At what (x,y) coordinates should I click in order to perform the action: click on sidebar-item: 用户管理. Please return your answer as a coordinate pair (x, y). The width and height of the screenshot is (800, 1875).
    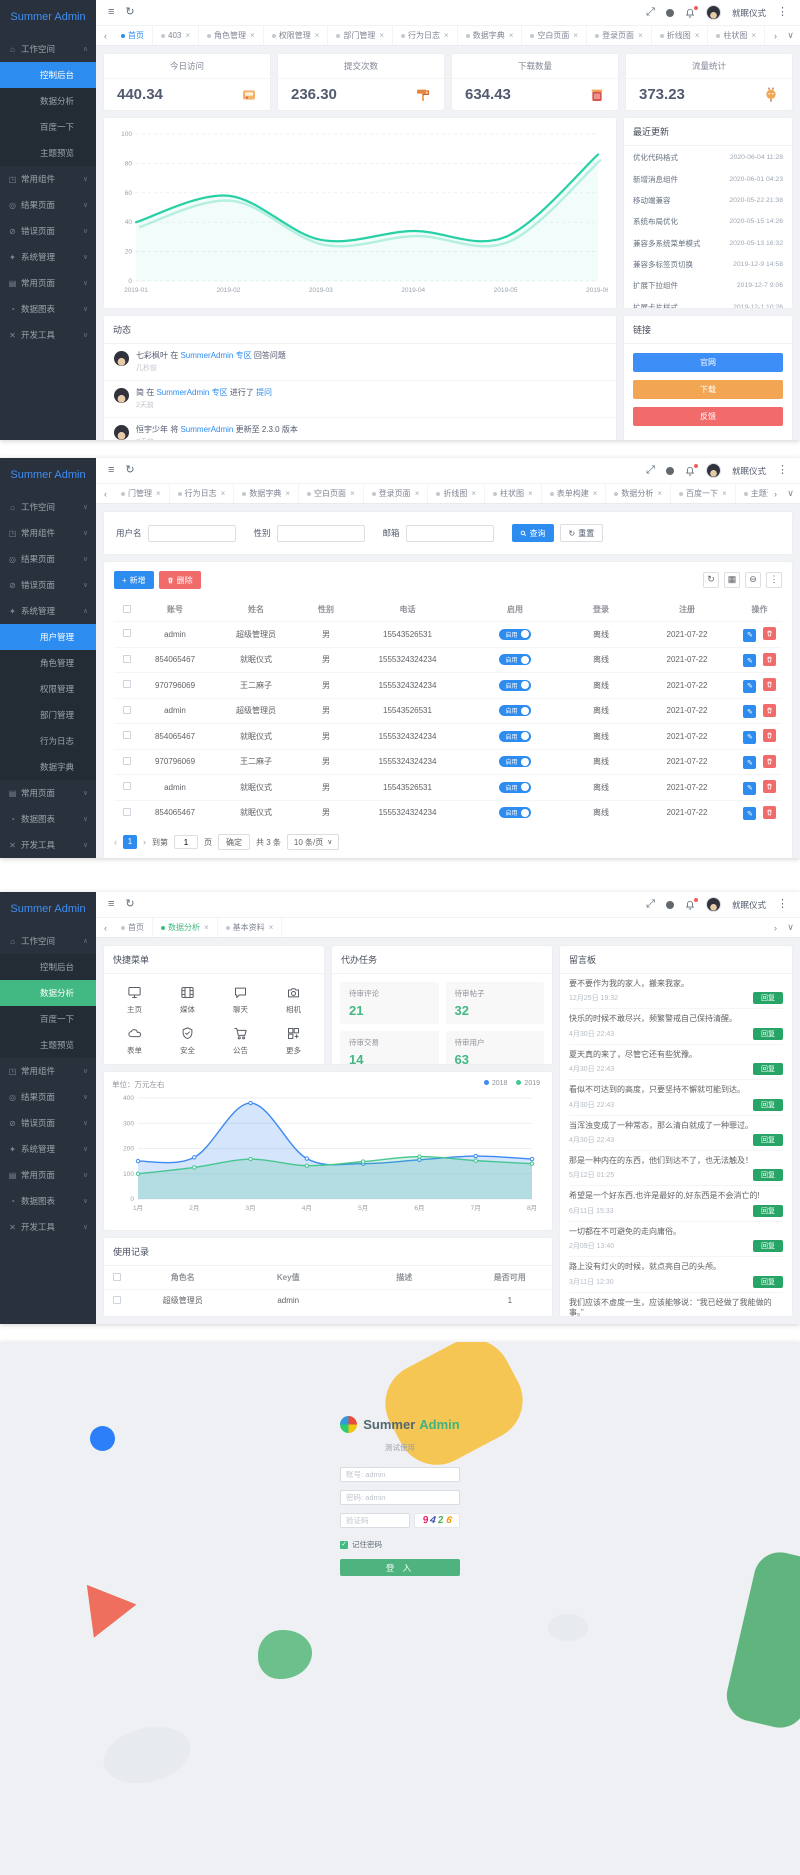
    Looking at the image, I should click on (48, 637).